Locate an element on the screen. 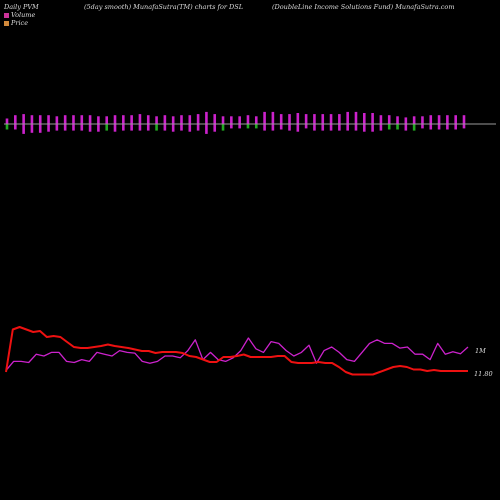 Image resolution: width=500 pixels, height=500 pixels. price-end-label: 11.80 is located at coordinates (483, 374).